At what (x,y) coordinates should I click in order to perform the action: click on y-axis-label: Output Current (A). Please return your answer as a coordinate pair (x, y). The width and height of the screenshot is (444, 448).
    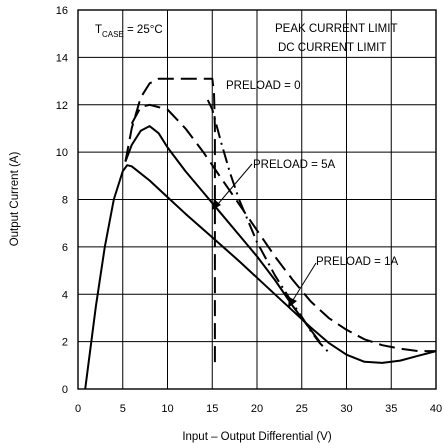
    Looking at the image, I should click on (15, 199).